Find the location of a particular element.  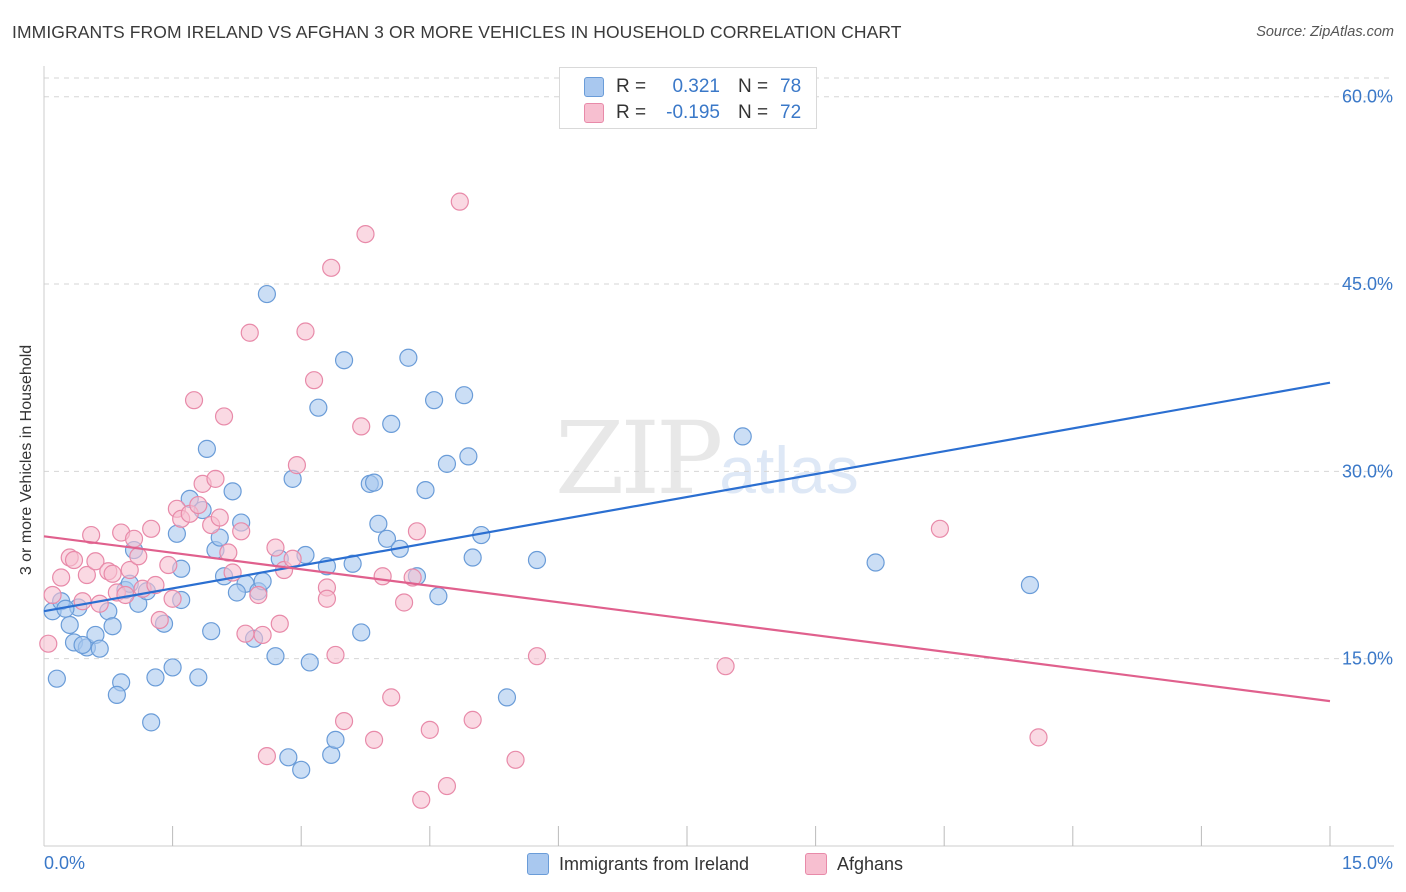

source-label: Source: ZipAtlas.com is located at coordinates (1325, 32).